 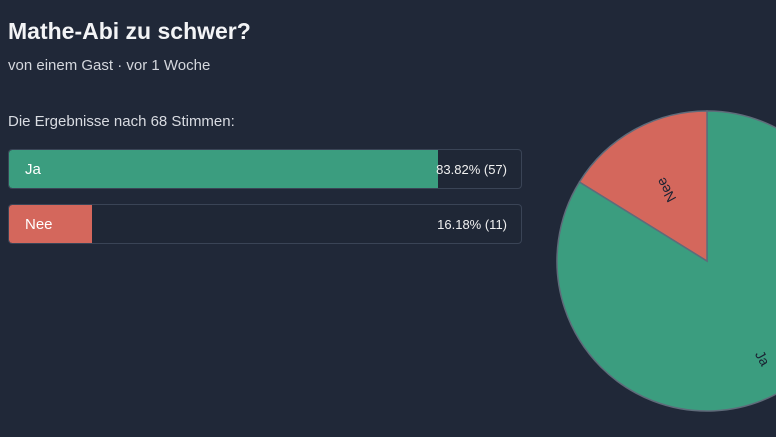 What do you see at coordinates (472, 224) in the screenshot?
I see `option-result: 16.18% (11)` at bounding box center [472, 224].